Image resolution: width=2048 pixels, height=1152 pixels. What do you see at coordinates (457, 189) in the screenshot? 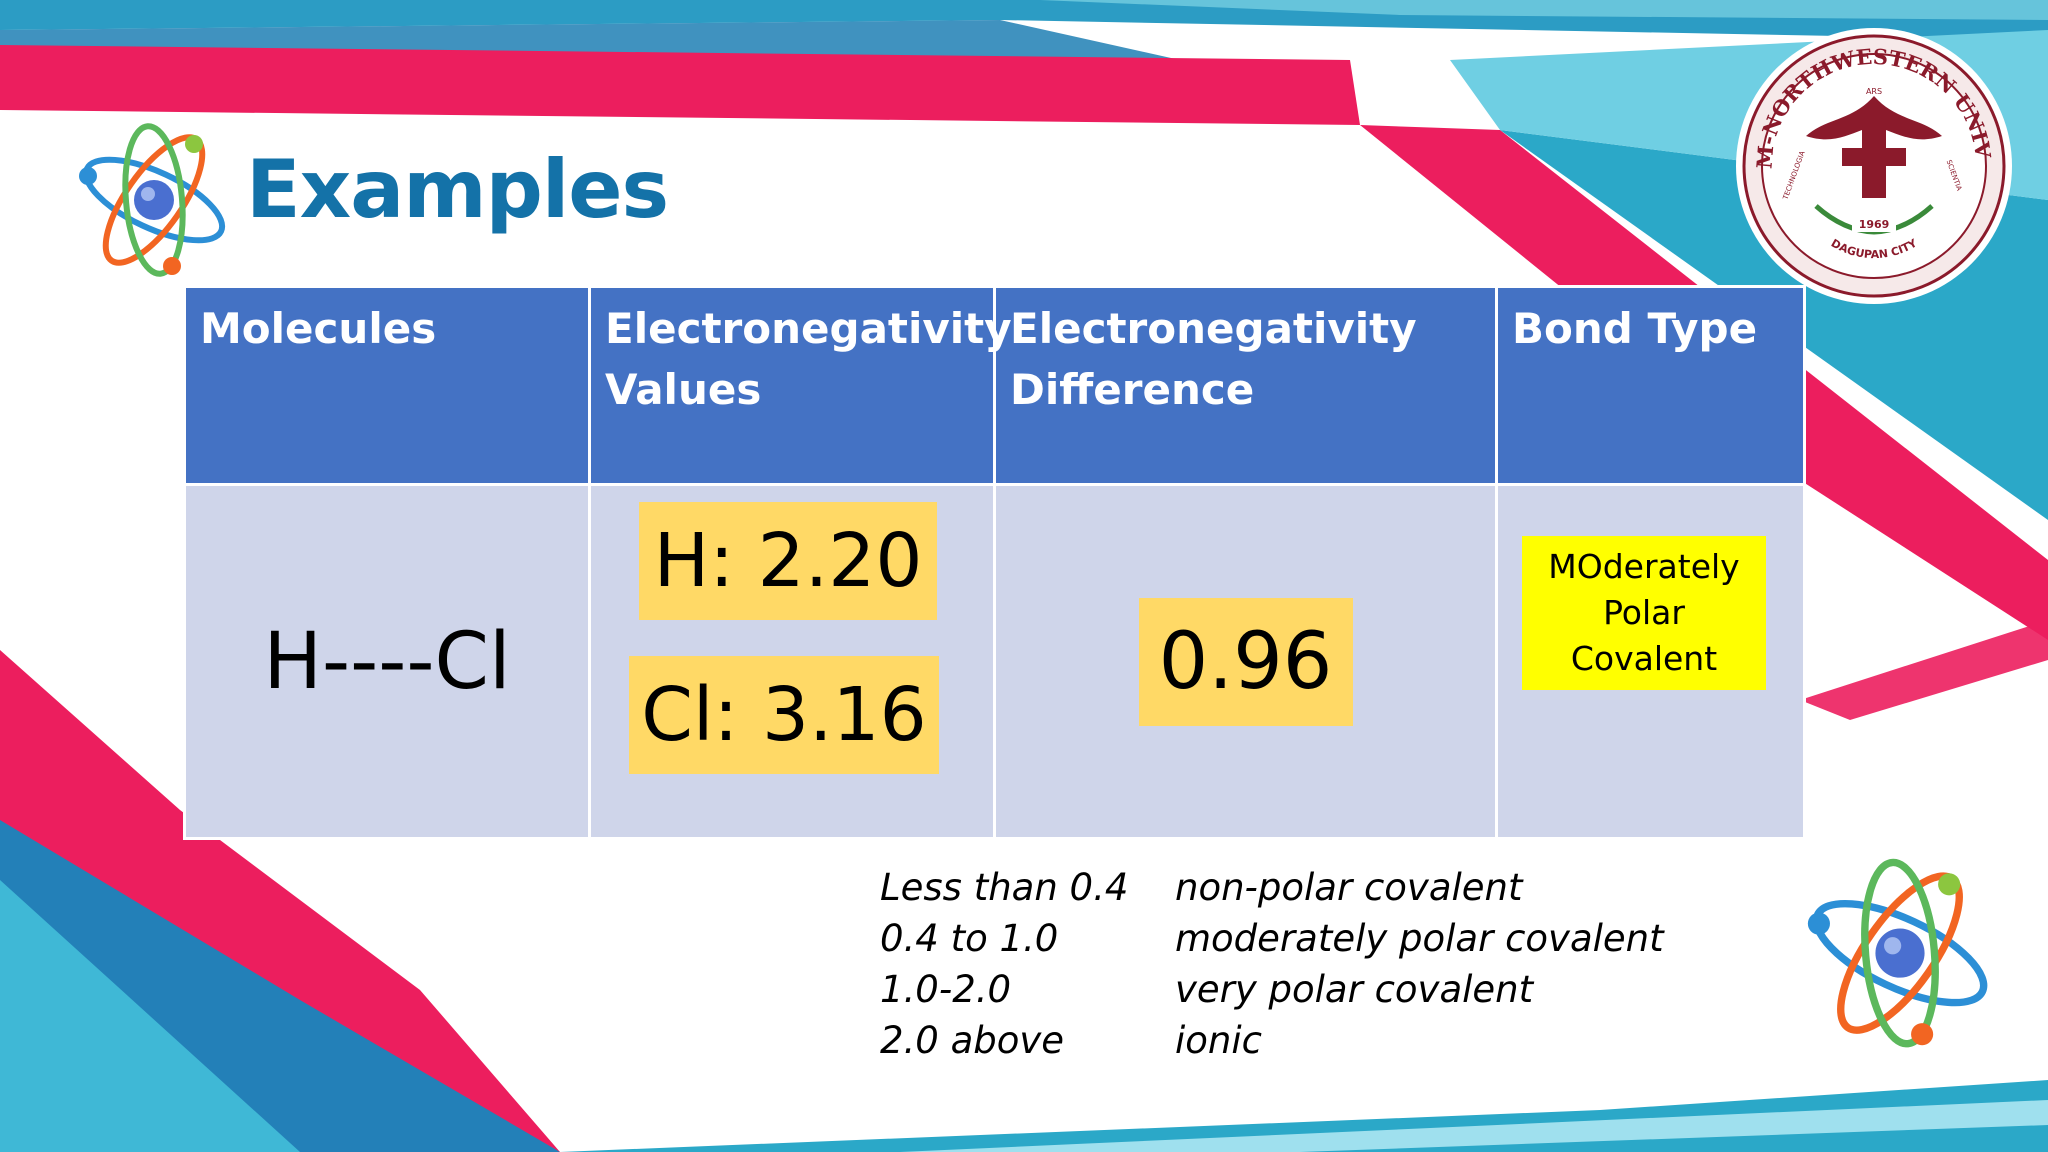
I see `slide-title: Examples` at bounding box center [457, 189].